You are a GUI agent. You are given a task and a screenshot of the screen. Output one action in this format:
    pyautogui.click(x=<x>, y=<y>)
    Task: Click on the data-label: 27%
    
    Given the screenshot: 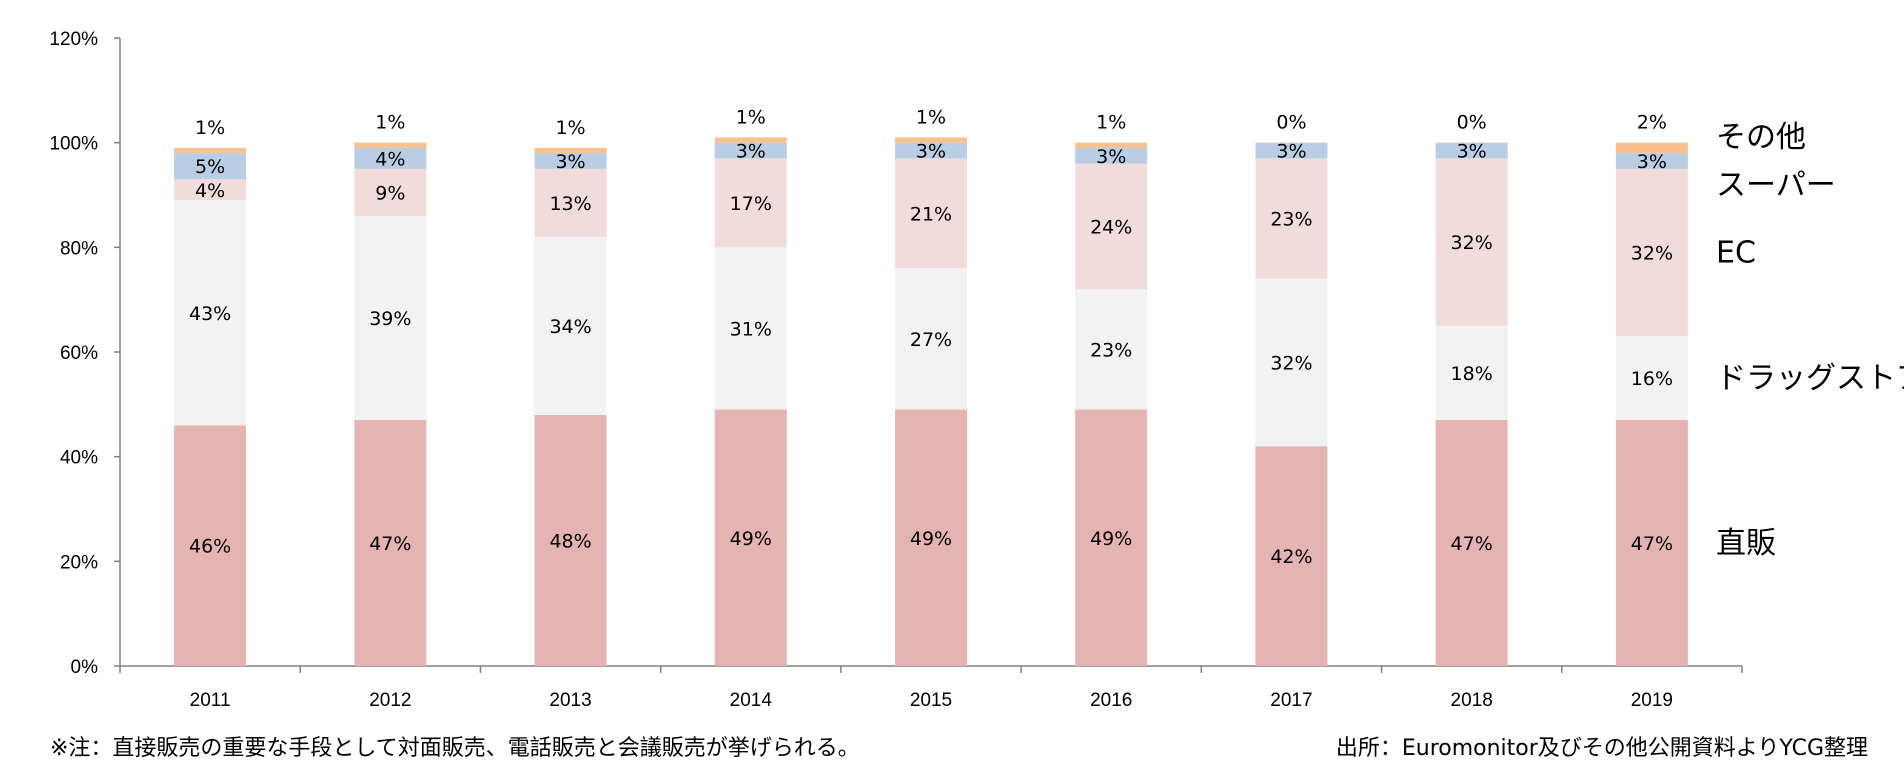 What is the action you would take?
    pyautogui.click(x=931, y=340)
    